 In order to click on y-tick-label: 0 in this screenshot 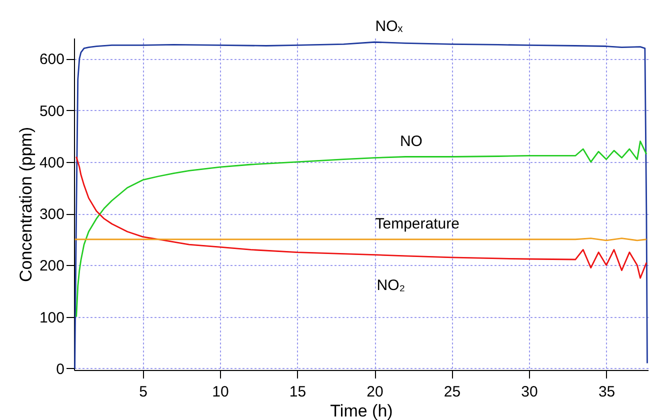, I will do `click(60, 369)`.